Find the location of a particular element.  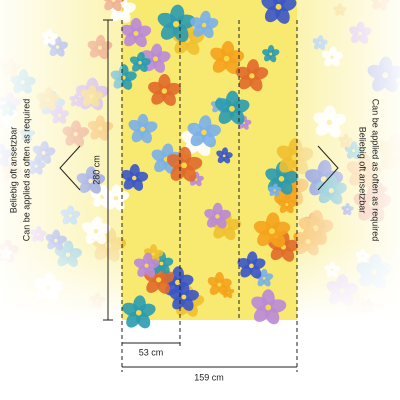

right-note-de: Beliebig oft ansetzbar is located at coordinates (363, 170).